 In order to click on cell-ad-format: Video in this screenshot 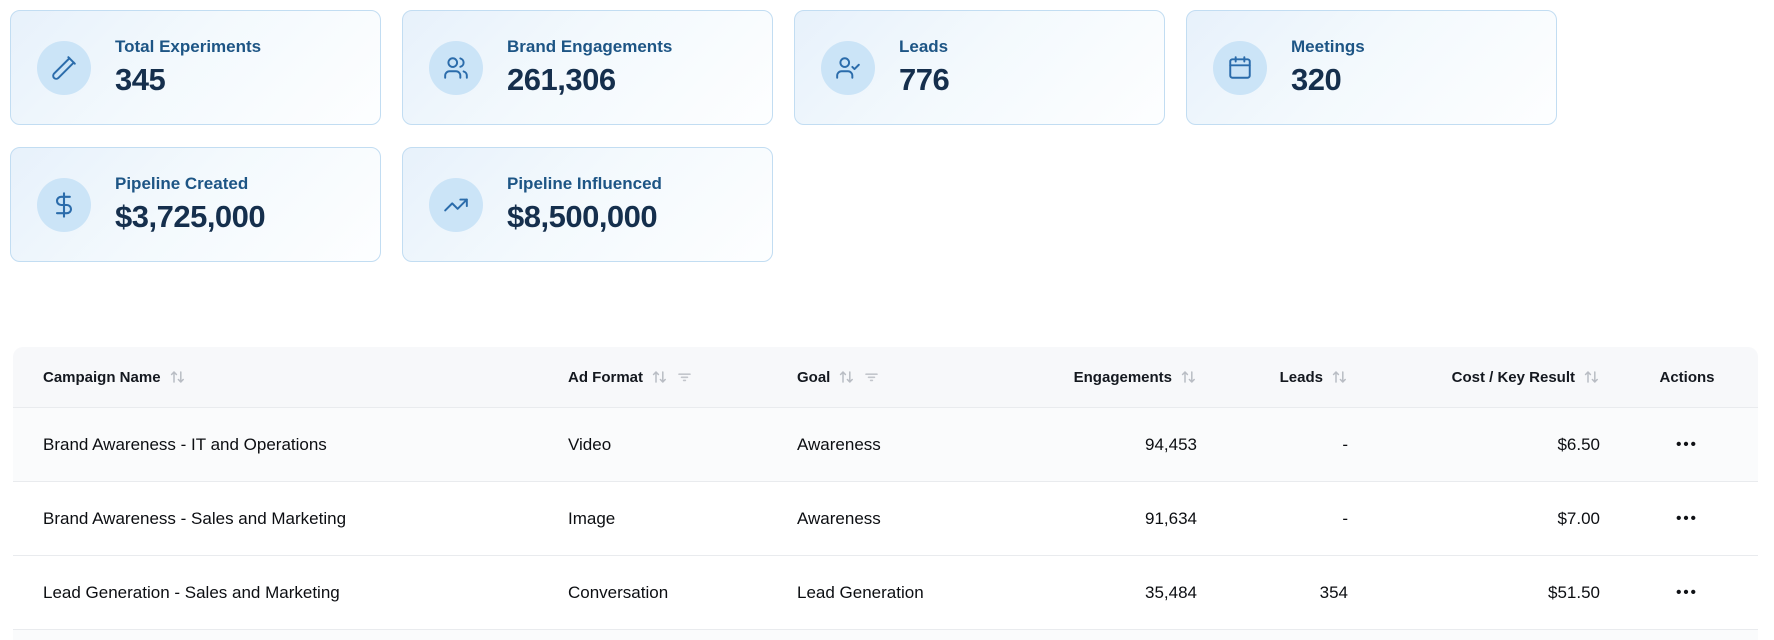, I will do `click(590, 444)`.